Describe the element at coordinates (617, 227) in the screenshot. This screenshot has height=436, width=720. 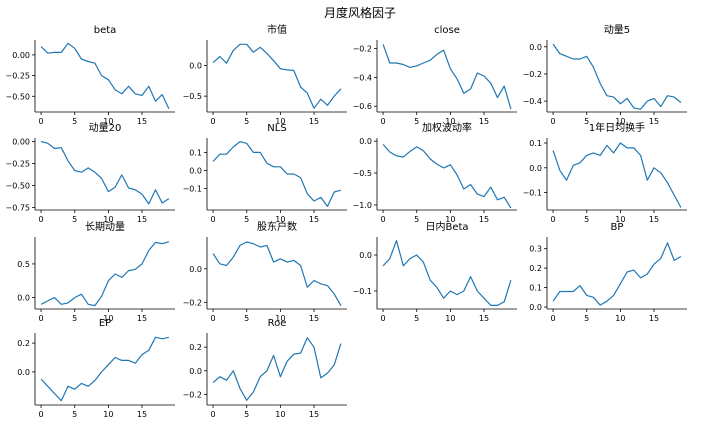
I see `subplot-title: BP` at that location.